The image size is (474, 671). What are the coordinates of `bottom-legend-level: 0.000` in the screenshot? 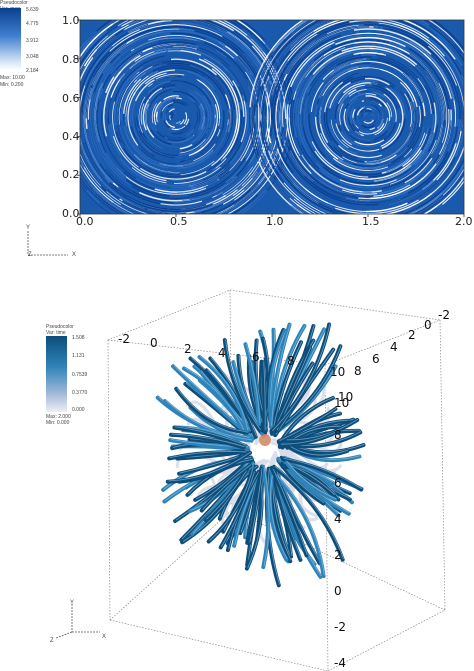 It's located at (78, 410).